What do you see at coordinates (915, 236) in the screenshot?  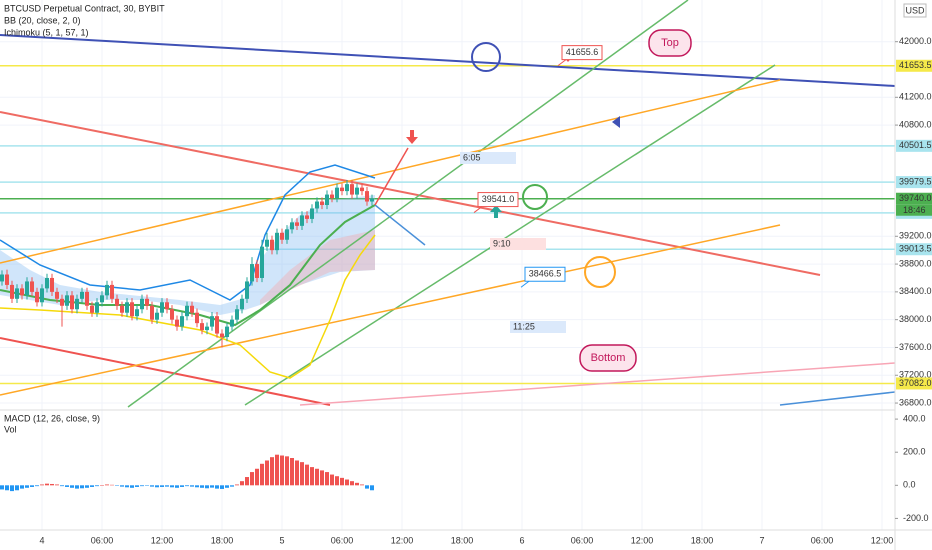 I see `y-tick-label: 39200.0` at bounding box center [915, 236].